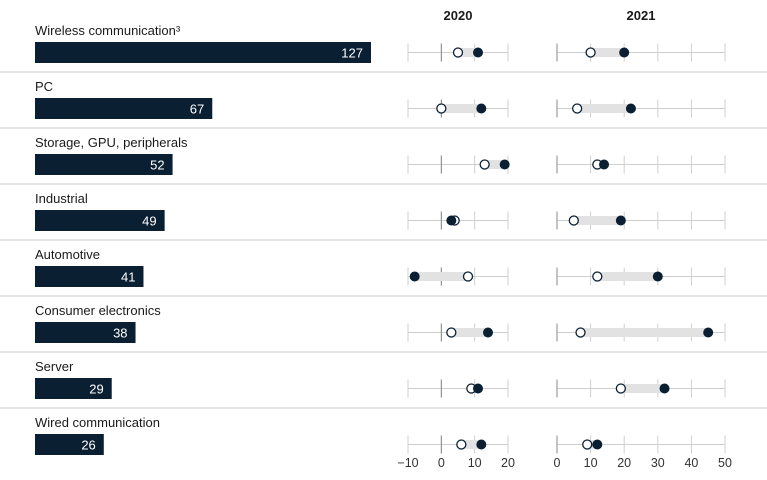 The width and height of the screenshot is (767, 480). Describe the element at coordinates (67, 254) in the screenshot. I see `category-label: Automotive` at that location.